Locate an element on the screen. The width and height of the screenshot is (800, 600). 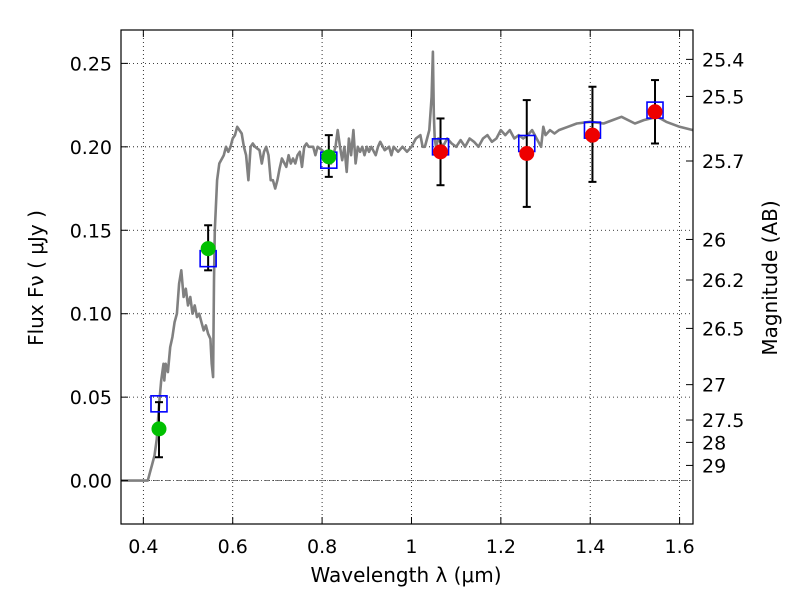
y-tick-label: 0.00 is located at coordinates (91, 482).